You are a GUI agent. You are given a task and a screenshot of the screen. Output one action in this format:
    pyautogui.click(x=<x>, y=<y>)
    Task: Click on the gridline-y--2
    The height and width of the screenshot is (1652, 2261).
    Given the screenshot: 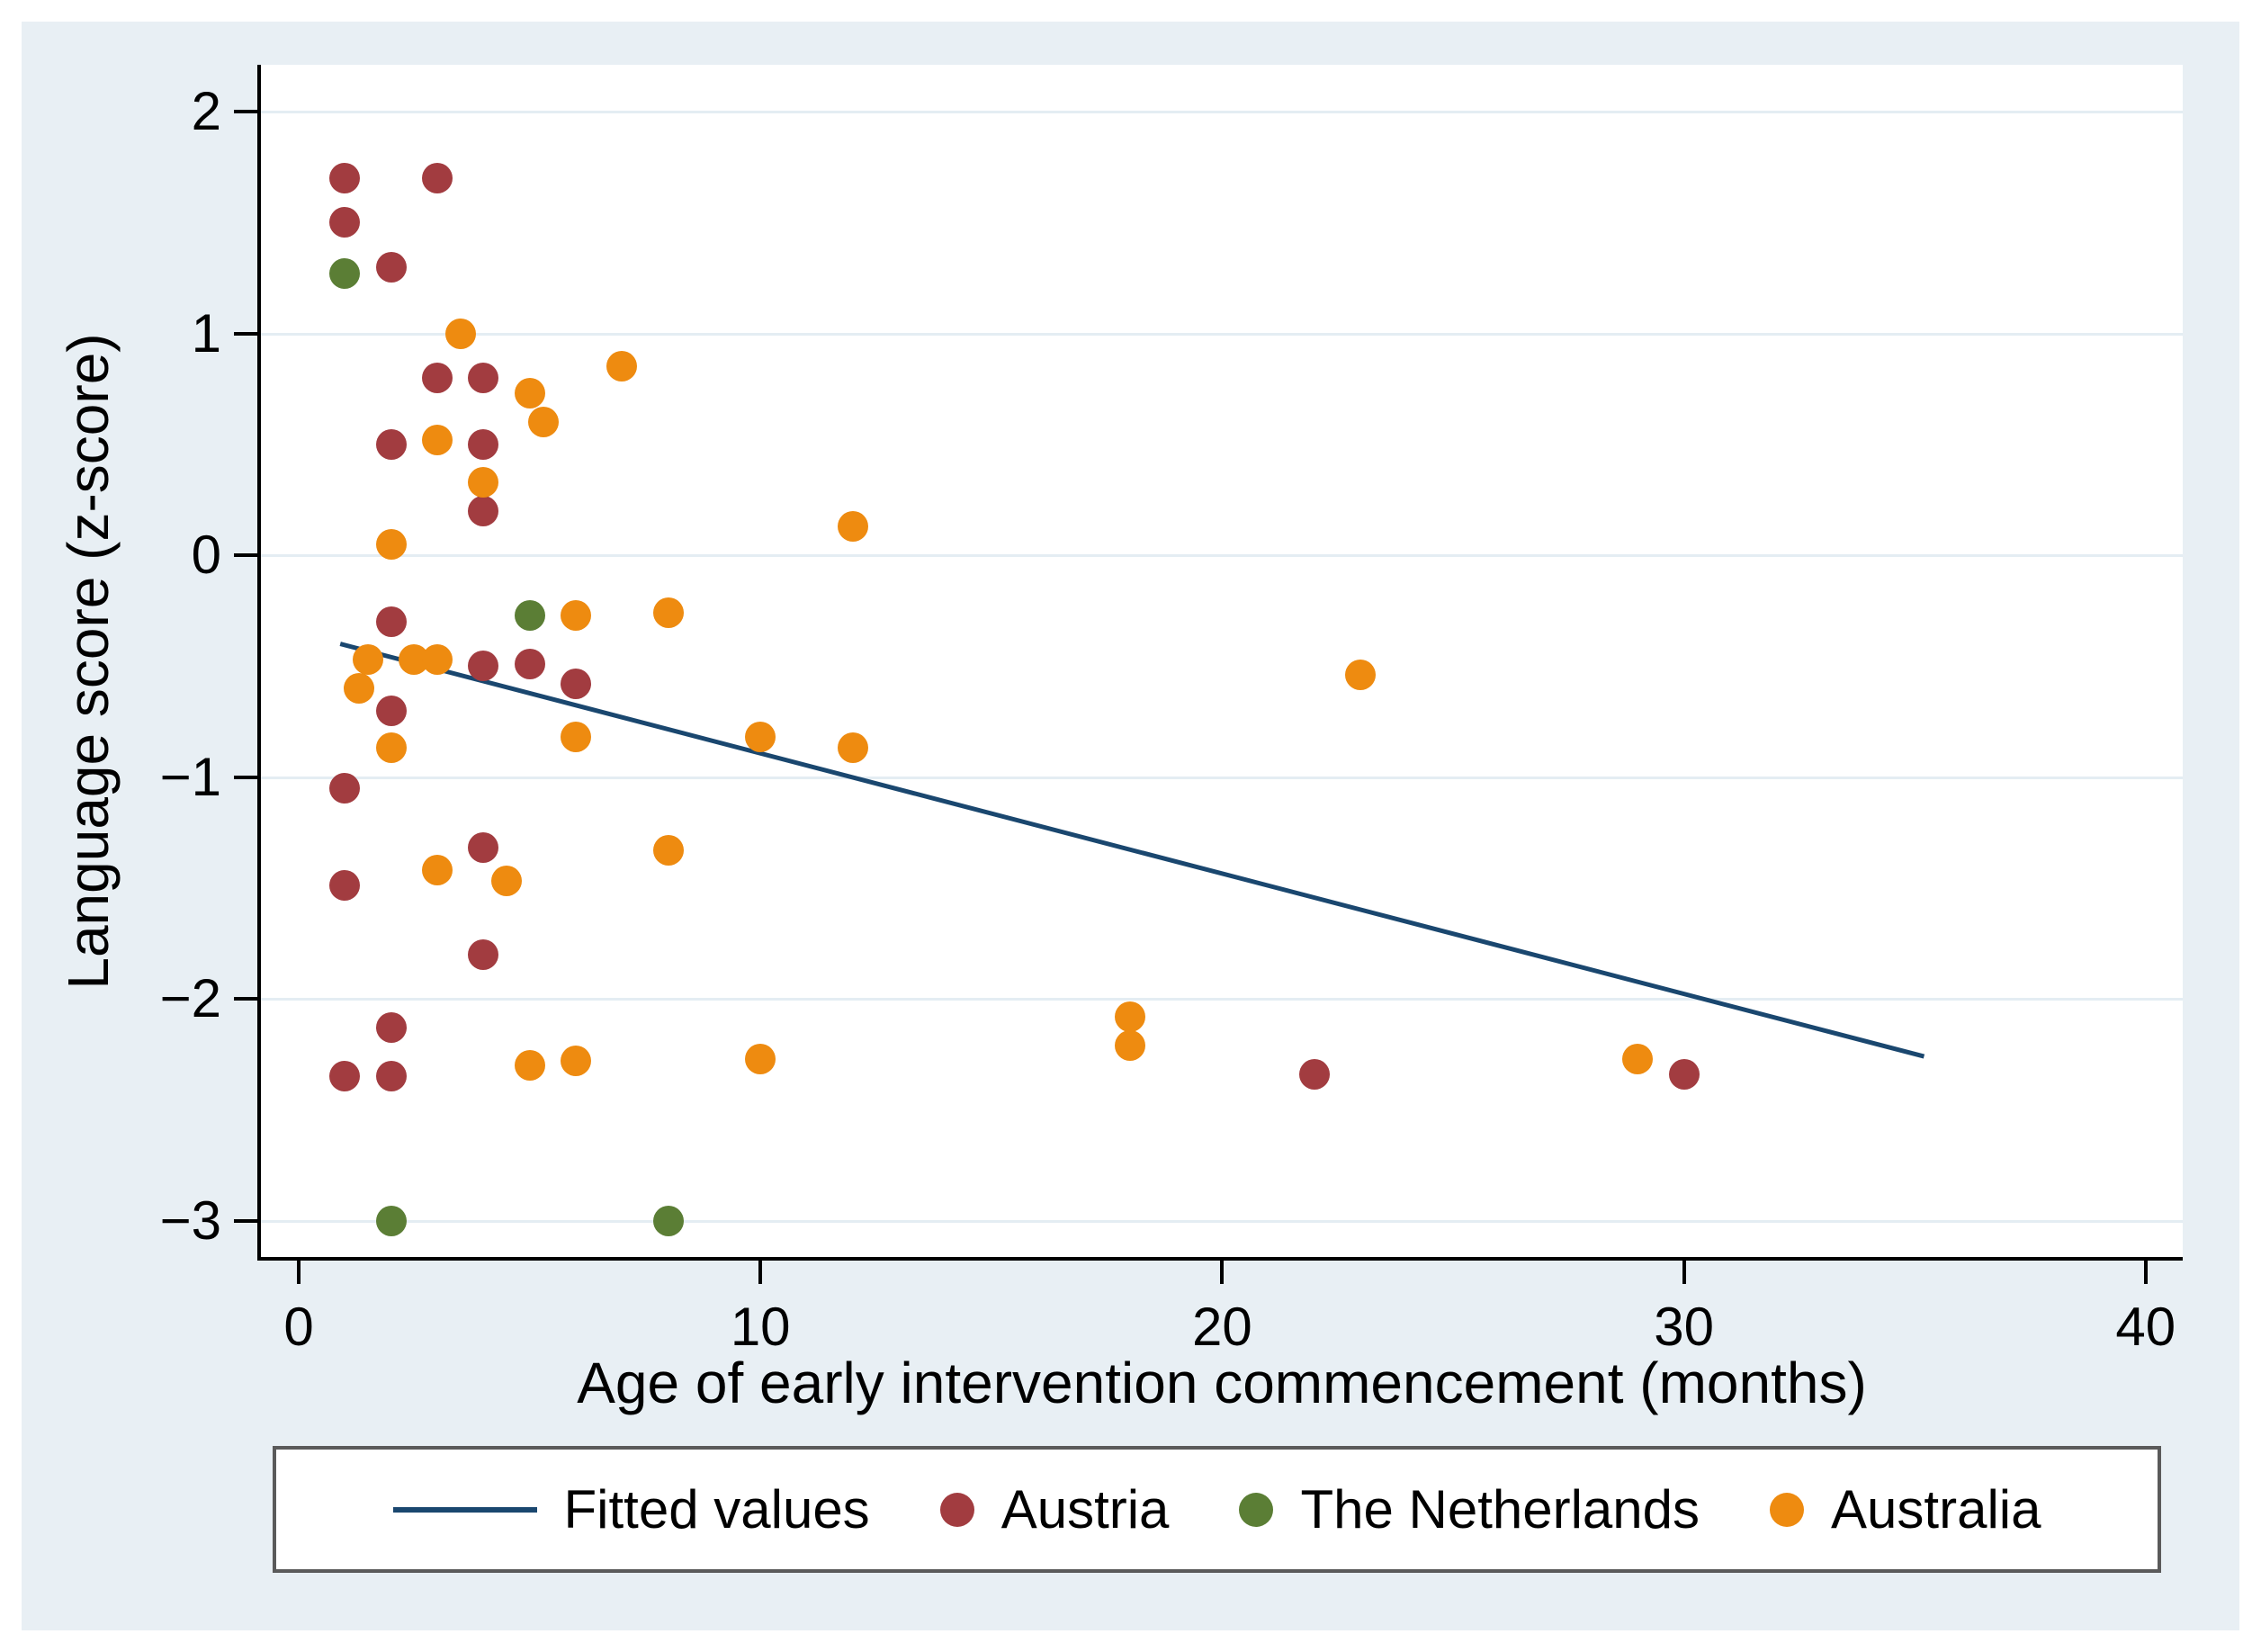 What is the action you would take?
    pyautogui.click(x=1222, y=999)
    